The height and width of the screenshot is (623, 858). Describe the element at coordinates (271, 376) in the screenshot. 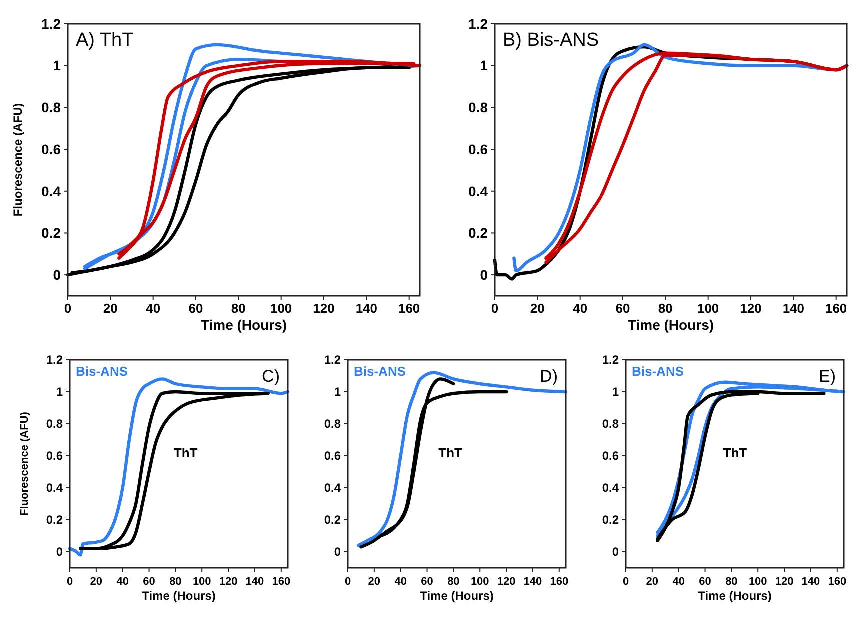

I see `chart-title: C)` at that location.